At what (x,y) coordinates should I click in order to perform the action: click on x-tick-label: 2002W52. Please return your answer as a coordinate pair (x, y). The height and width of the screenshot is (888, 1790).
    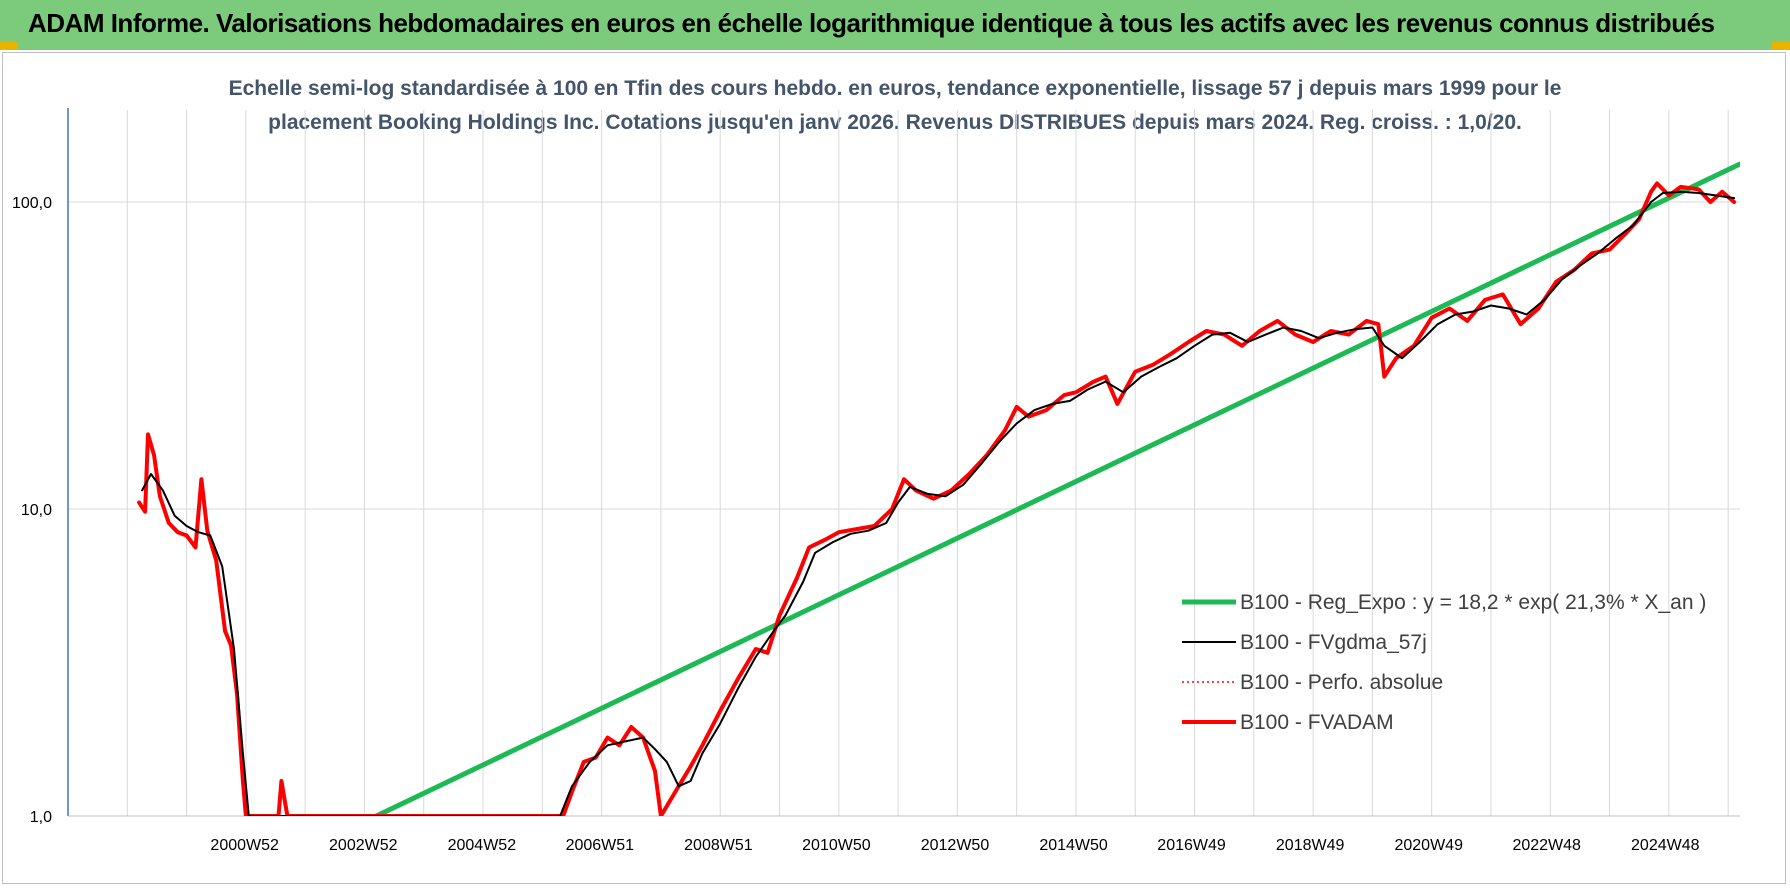
    Looking at the image, I should click on (363, 845).